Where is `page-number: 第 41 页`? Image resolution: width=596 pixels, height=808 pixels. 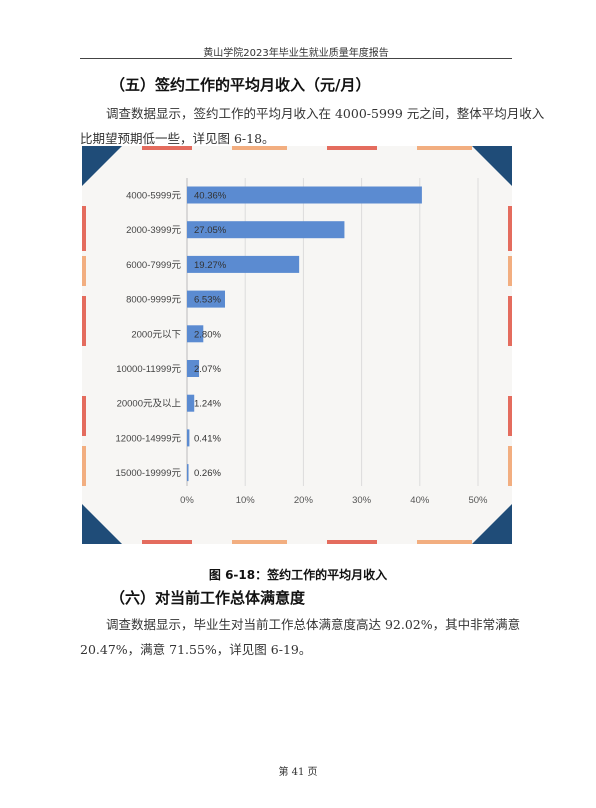
page-number: 第 41 页 is located at coordinates (298, 772).